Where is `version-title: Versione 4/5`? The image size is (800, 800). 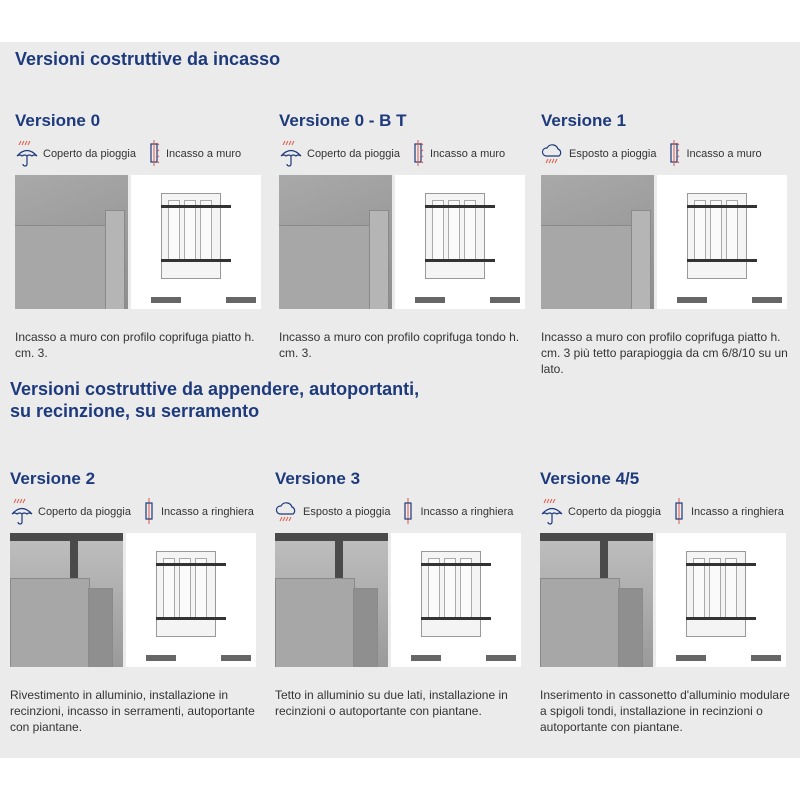 version-title: Versione 4/5 is located at coordinates (590, 478).